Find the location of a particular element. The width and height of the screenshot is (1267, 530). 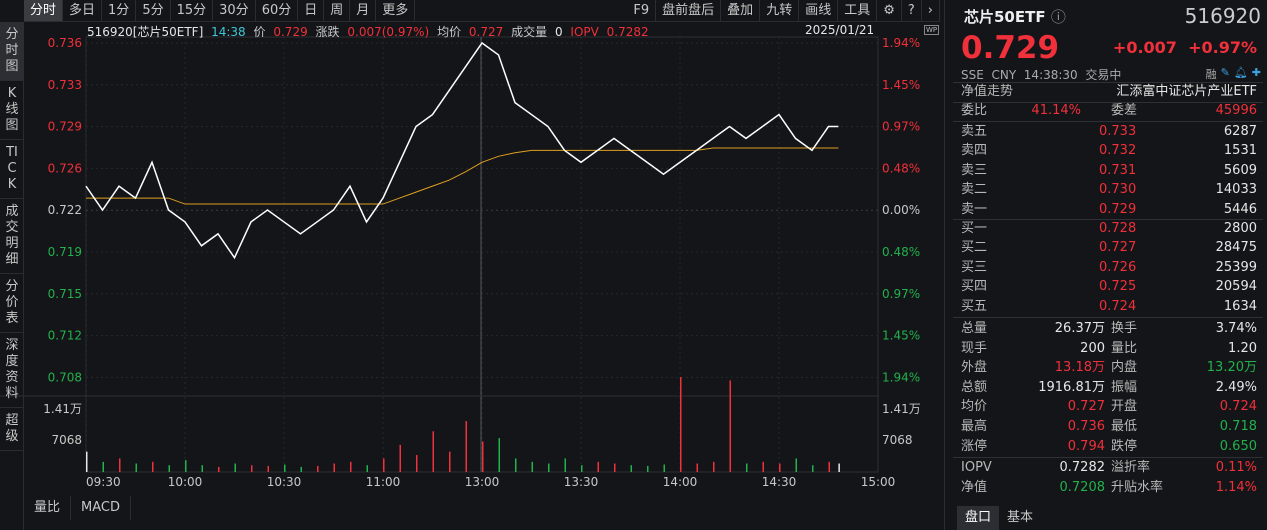

stat-label: 净值 is located at coordinates (974, 487).